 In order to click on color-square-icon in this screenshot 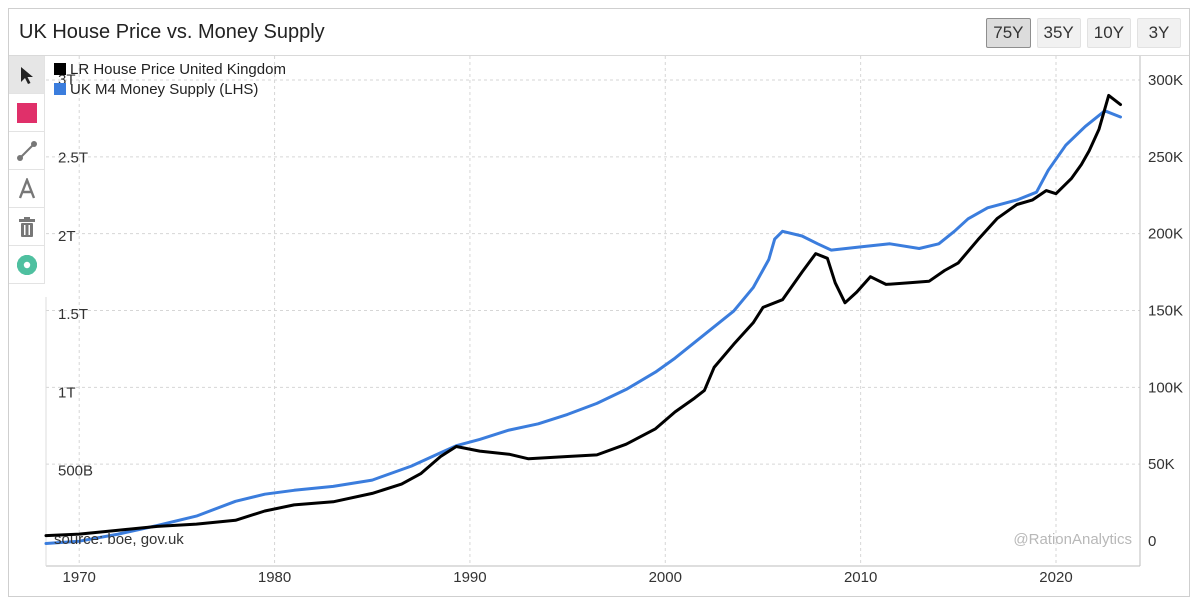, I will do `click(26, 112)`.